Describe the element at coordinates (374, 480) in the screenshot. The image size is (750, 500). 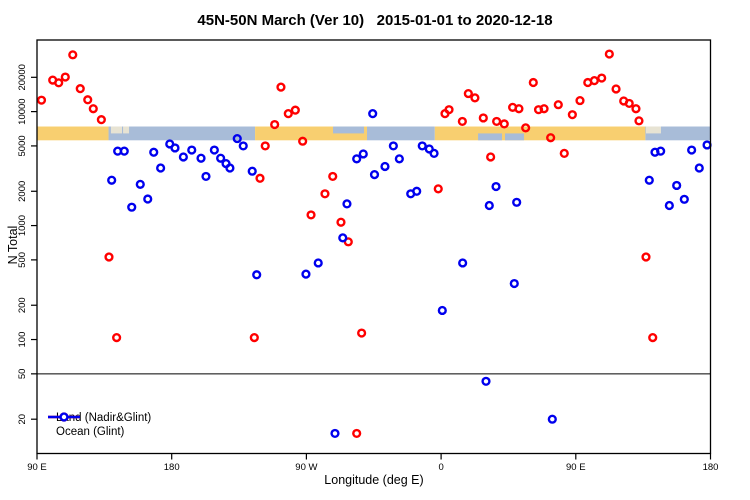
I see `x-axis-label: Longitude (deg E)` at that location.